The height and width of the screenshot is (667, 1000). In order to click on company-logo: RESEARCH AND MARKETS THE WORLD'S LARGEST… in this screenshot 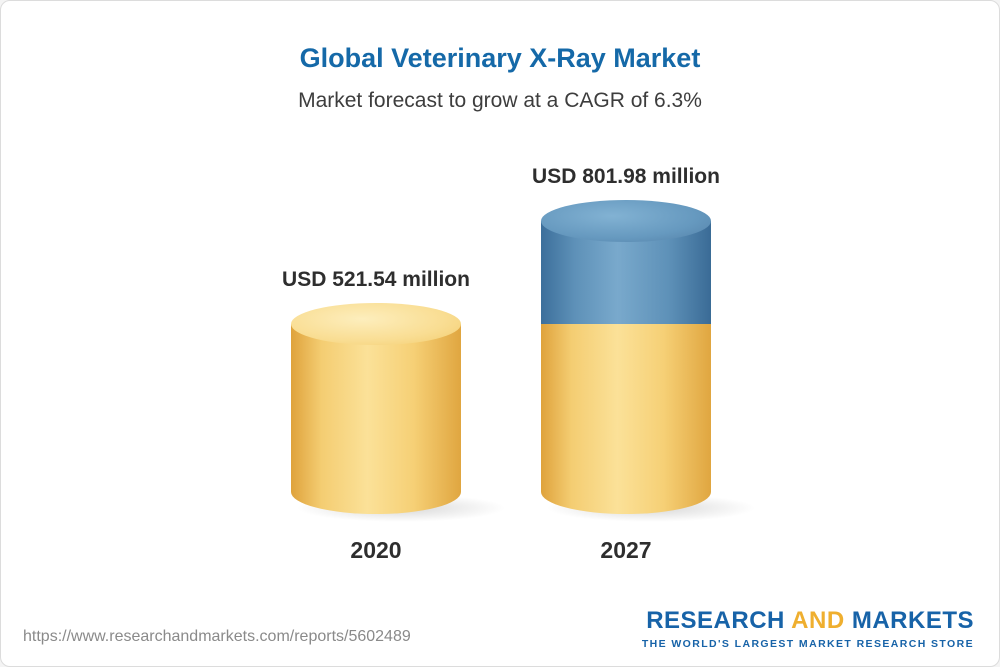, I will do `click(808, 628)`.